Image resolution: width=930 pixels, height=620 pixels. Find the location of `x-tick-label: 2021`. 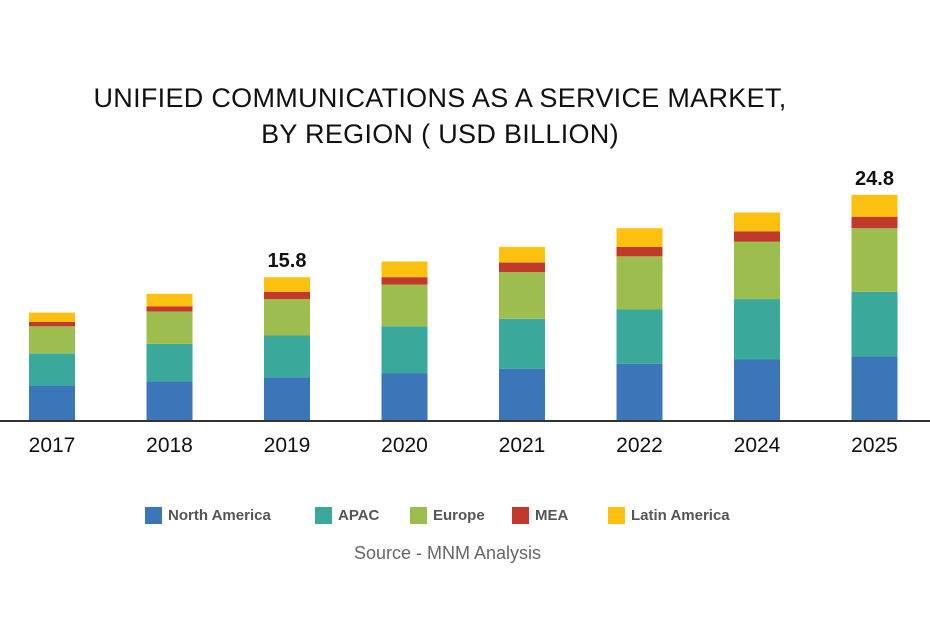

x-tick-label: 2021 is located at coordinates (522, 445).